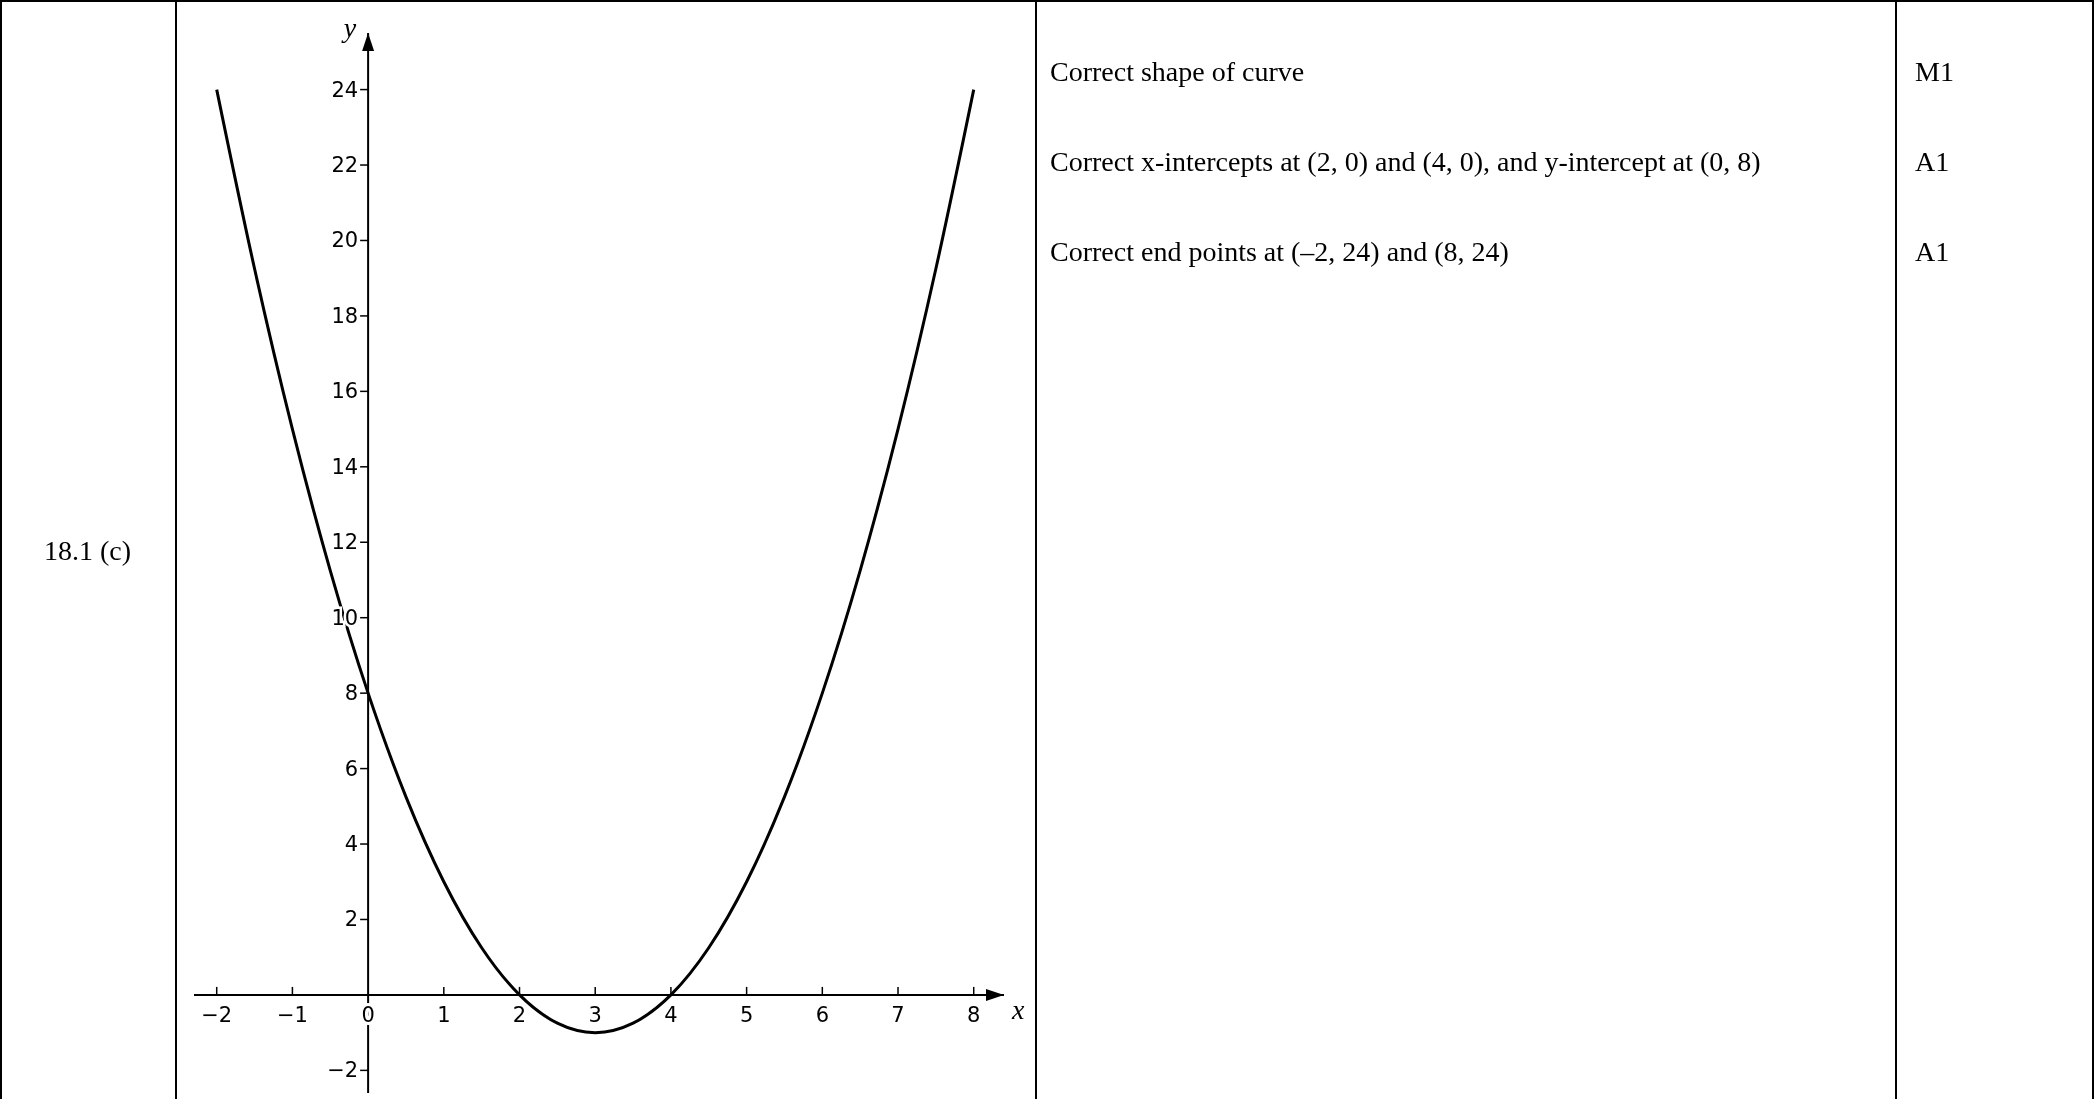 The width and height of the screenshot is (2094, 1099). I want to click on x-tick-label: 7, so click(898, 1014).